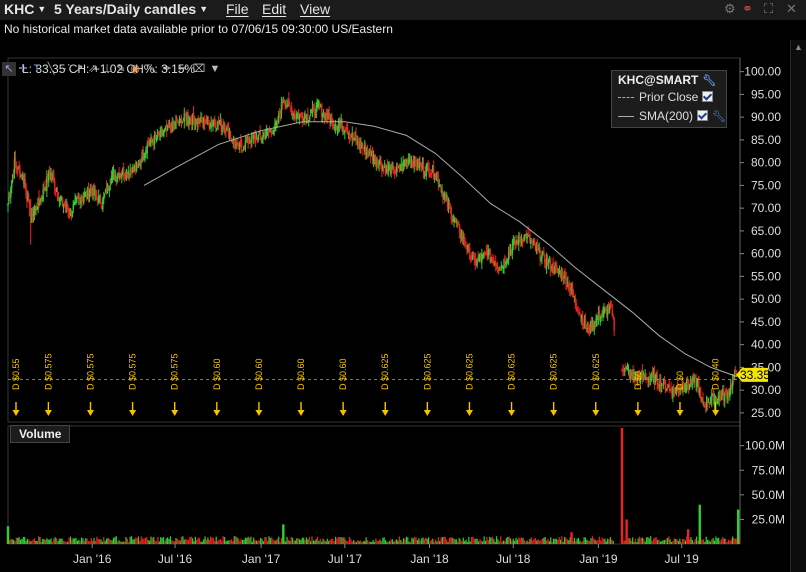 The height and width of the screenshot is (572, 806). I want to click on symbol-dropdown: KHC ▼, so click(25, 9).